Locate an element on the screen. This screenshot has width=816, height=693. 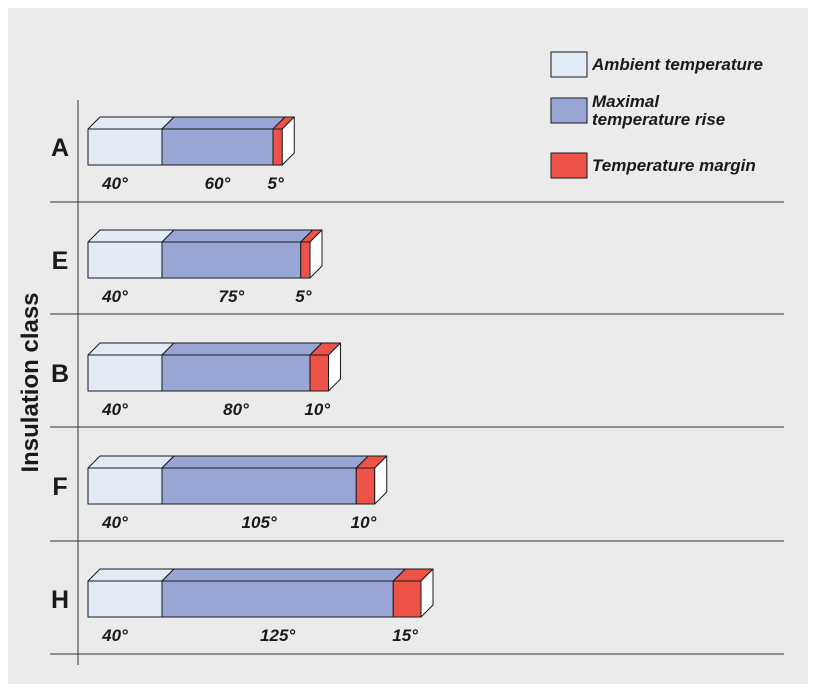
bar-end-face-f is located at coordinates (381, 480).